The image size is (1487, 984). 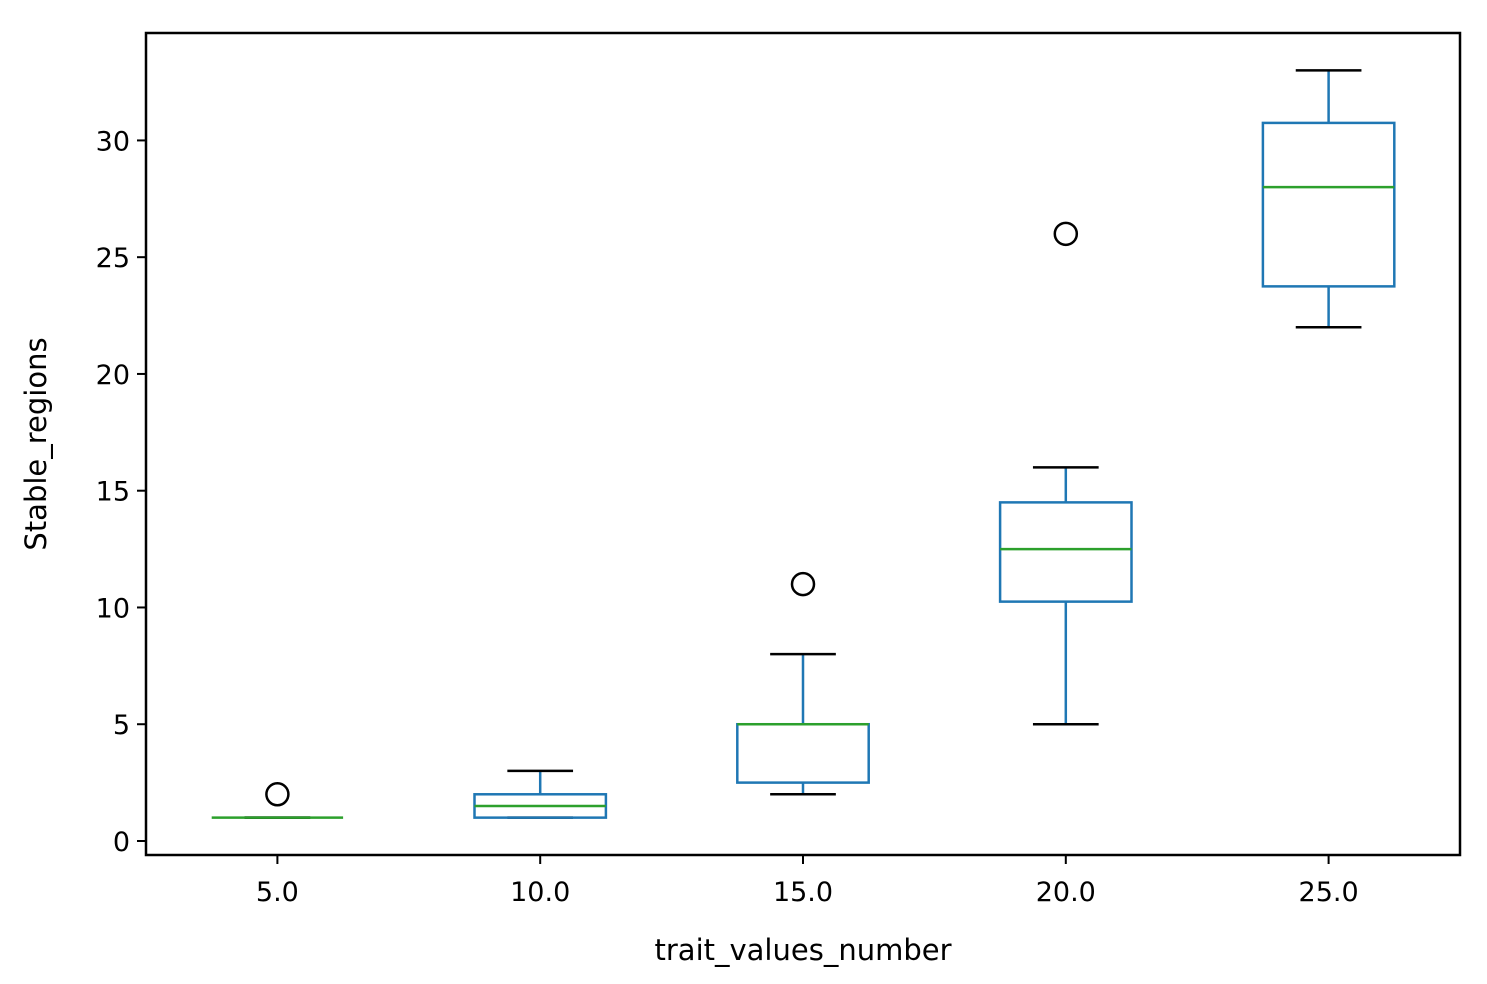 What do you see at coordinates (36, 443) in the screenshot?
I see `y-axis-label: Stable_regions` at bounding box center [36, 443].